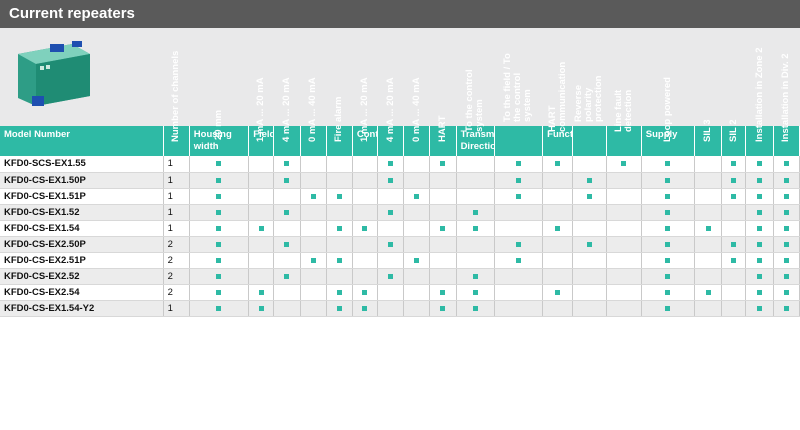 The height and width of the screenshot is (430, 800). I want to click on model-number-cell: KFD0-SCS-EX1.55, so click(82, 164).